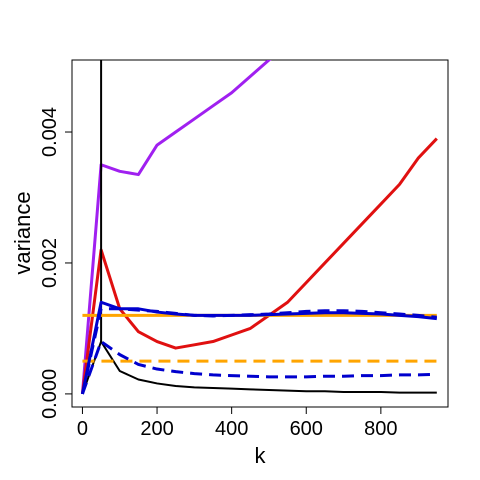 The height and width of the screenshot is (480, 480). Describe the element at coordinates (261, 455) in the screenshot. I see `x-axis-label: k` at that location.